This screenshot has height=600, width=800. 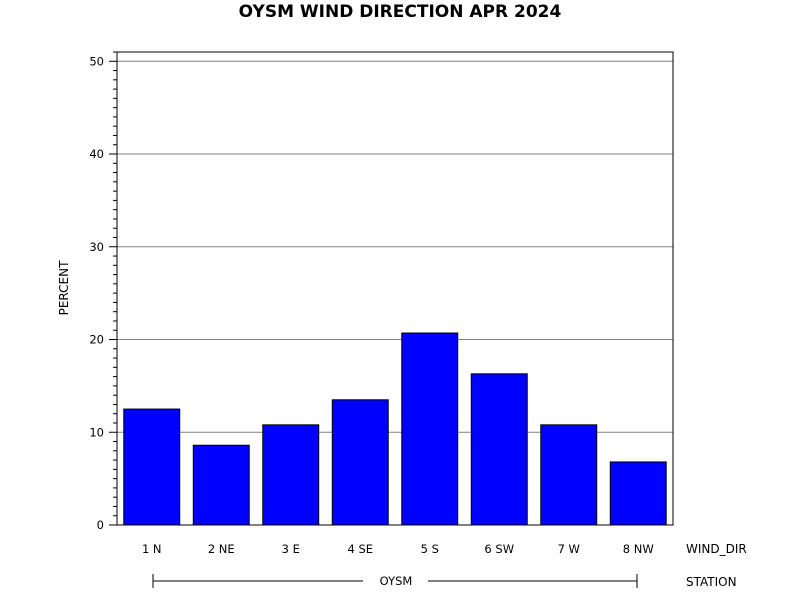 I want to click on station-group-label: OYSM, so click(x=396, y=581).